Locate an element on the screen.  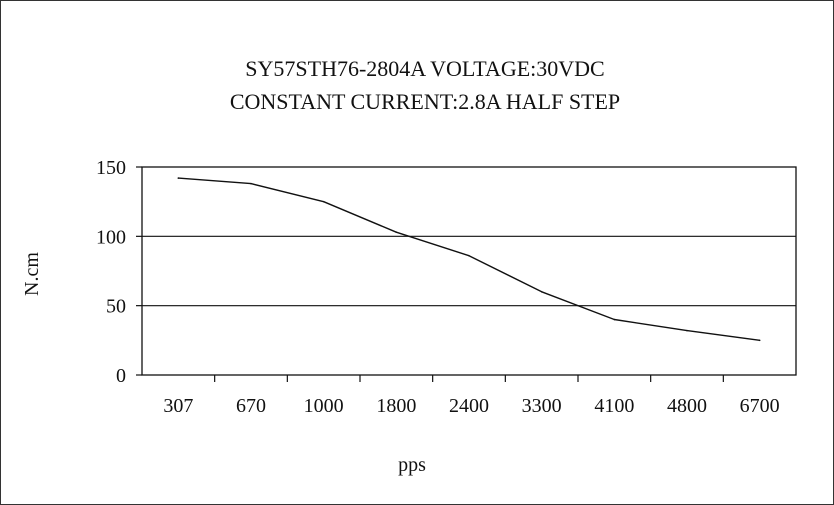
x-tick-label: 4100 is located at coordinates (614, 406).